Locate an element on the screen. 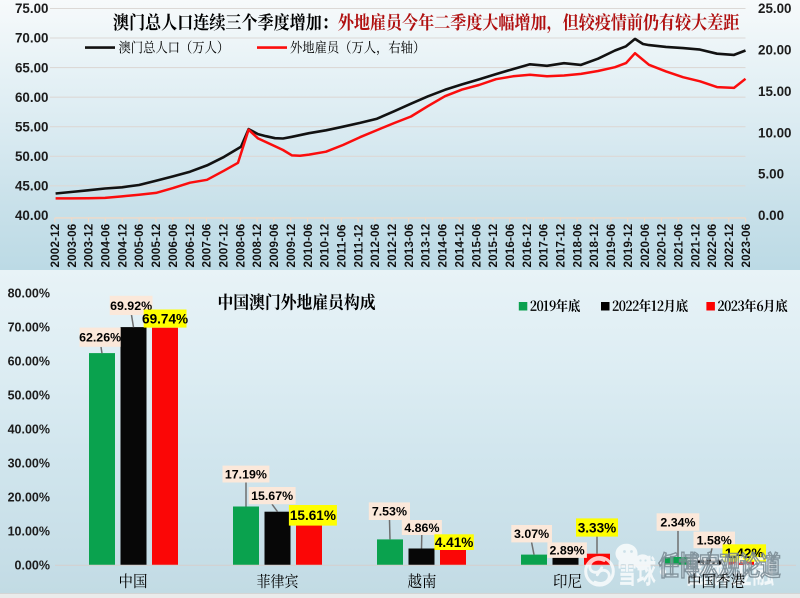  svg-text: 30.00% is located at coordinates (29, 464).